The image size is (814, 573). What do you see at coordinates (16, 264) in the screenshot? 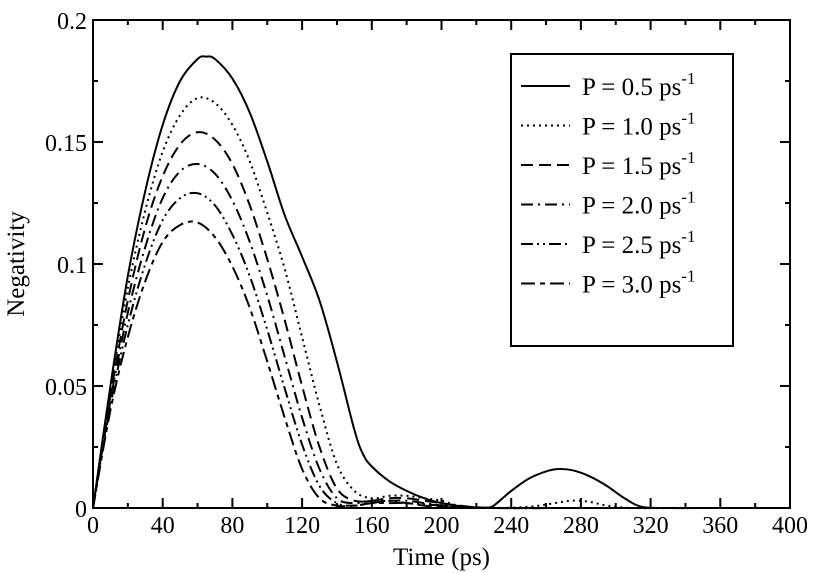
I see `y-axis-title: Negativity` at bounding box center [16, 264].